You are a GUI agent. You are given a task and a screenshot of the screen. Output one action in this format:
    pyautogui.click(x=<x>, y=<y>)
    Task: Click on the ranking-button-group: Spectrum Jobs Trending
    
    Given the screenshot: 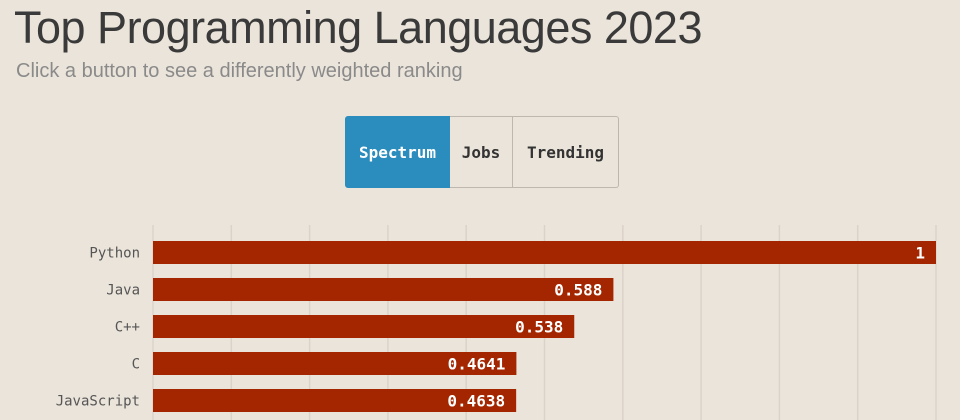 What is the action you would take?
    pyautogui.click(x=482, y=152)
    